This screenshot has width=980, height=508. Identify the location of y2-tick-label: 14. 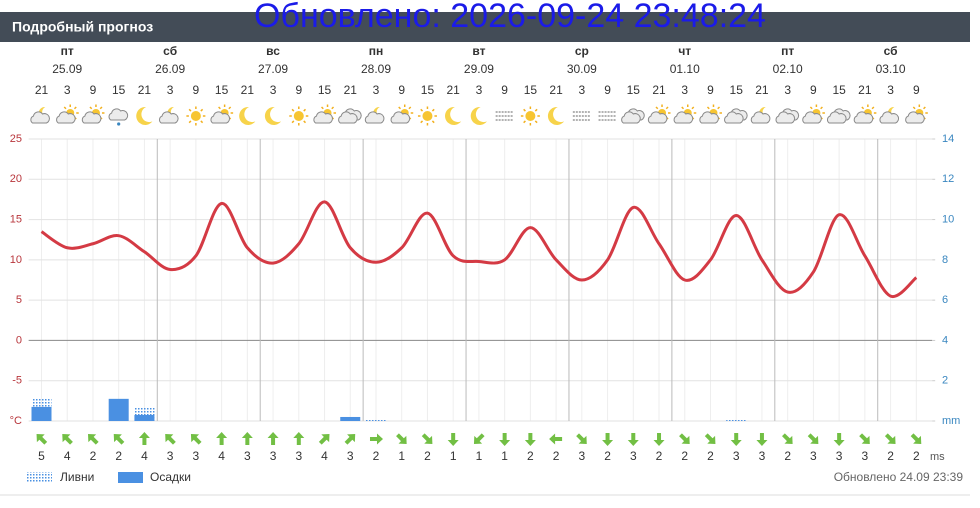
(948, 139).